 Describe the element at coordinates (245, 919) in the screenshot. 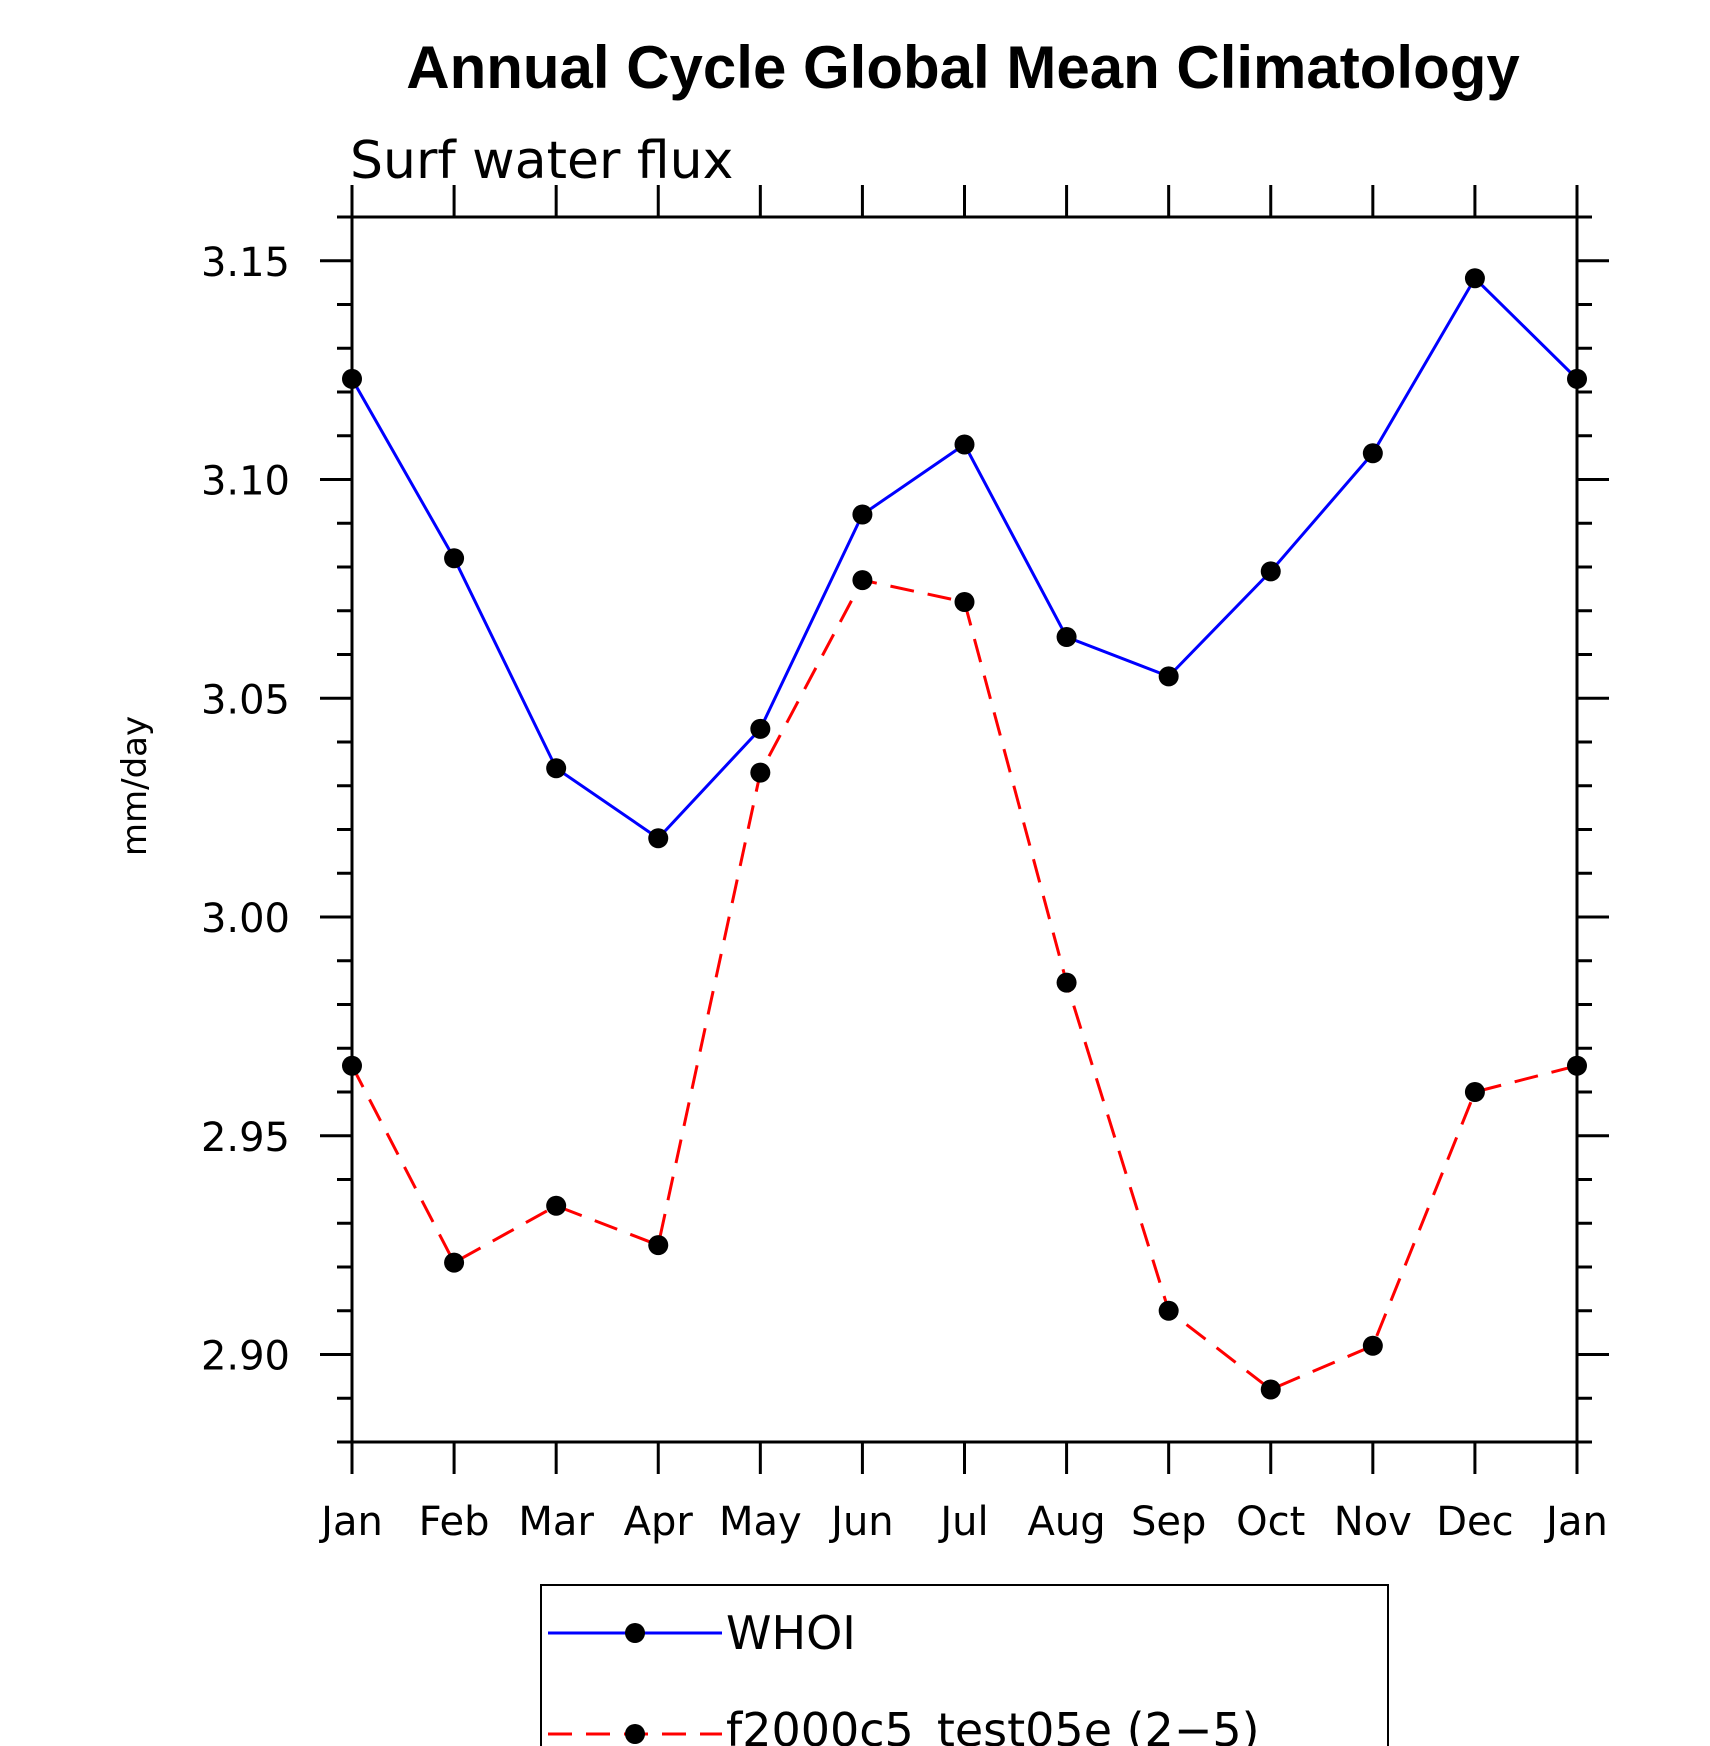

I see `y-tick-label: 3.00` at that location.